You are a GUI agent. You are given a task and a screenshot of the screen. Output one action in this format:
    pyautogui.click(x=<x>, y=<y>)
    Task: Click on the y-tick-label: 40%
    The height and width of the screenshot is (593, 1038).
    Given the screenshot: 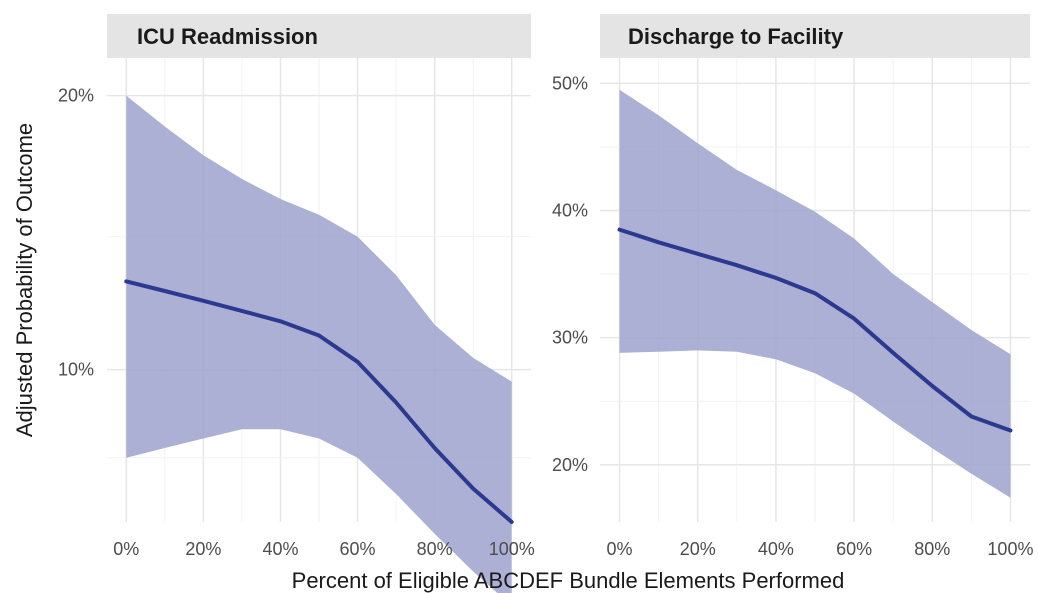 What is the action you would take?
    pyautogui.click(x=570, y=211)
    